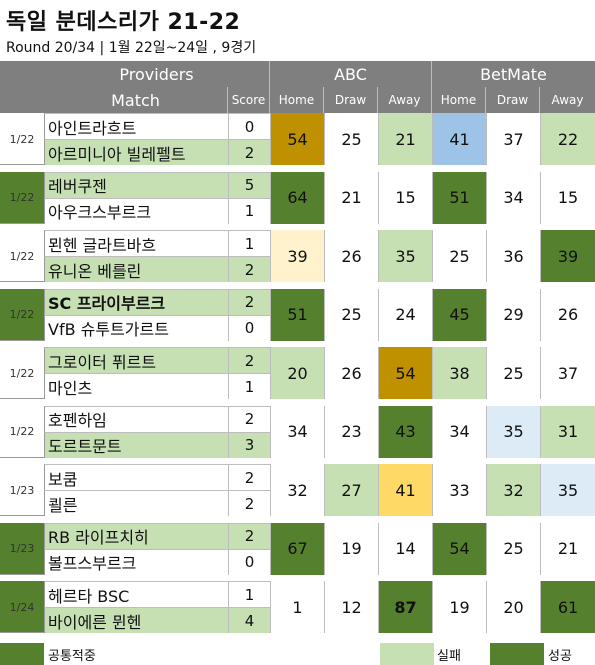 This screenshot has width=595, height=665. What do you see at coordinates (513, 314) in the screenshot?
I see `betmate-draw-probability: 29` at bounding box center [513, 314].